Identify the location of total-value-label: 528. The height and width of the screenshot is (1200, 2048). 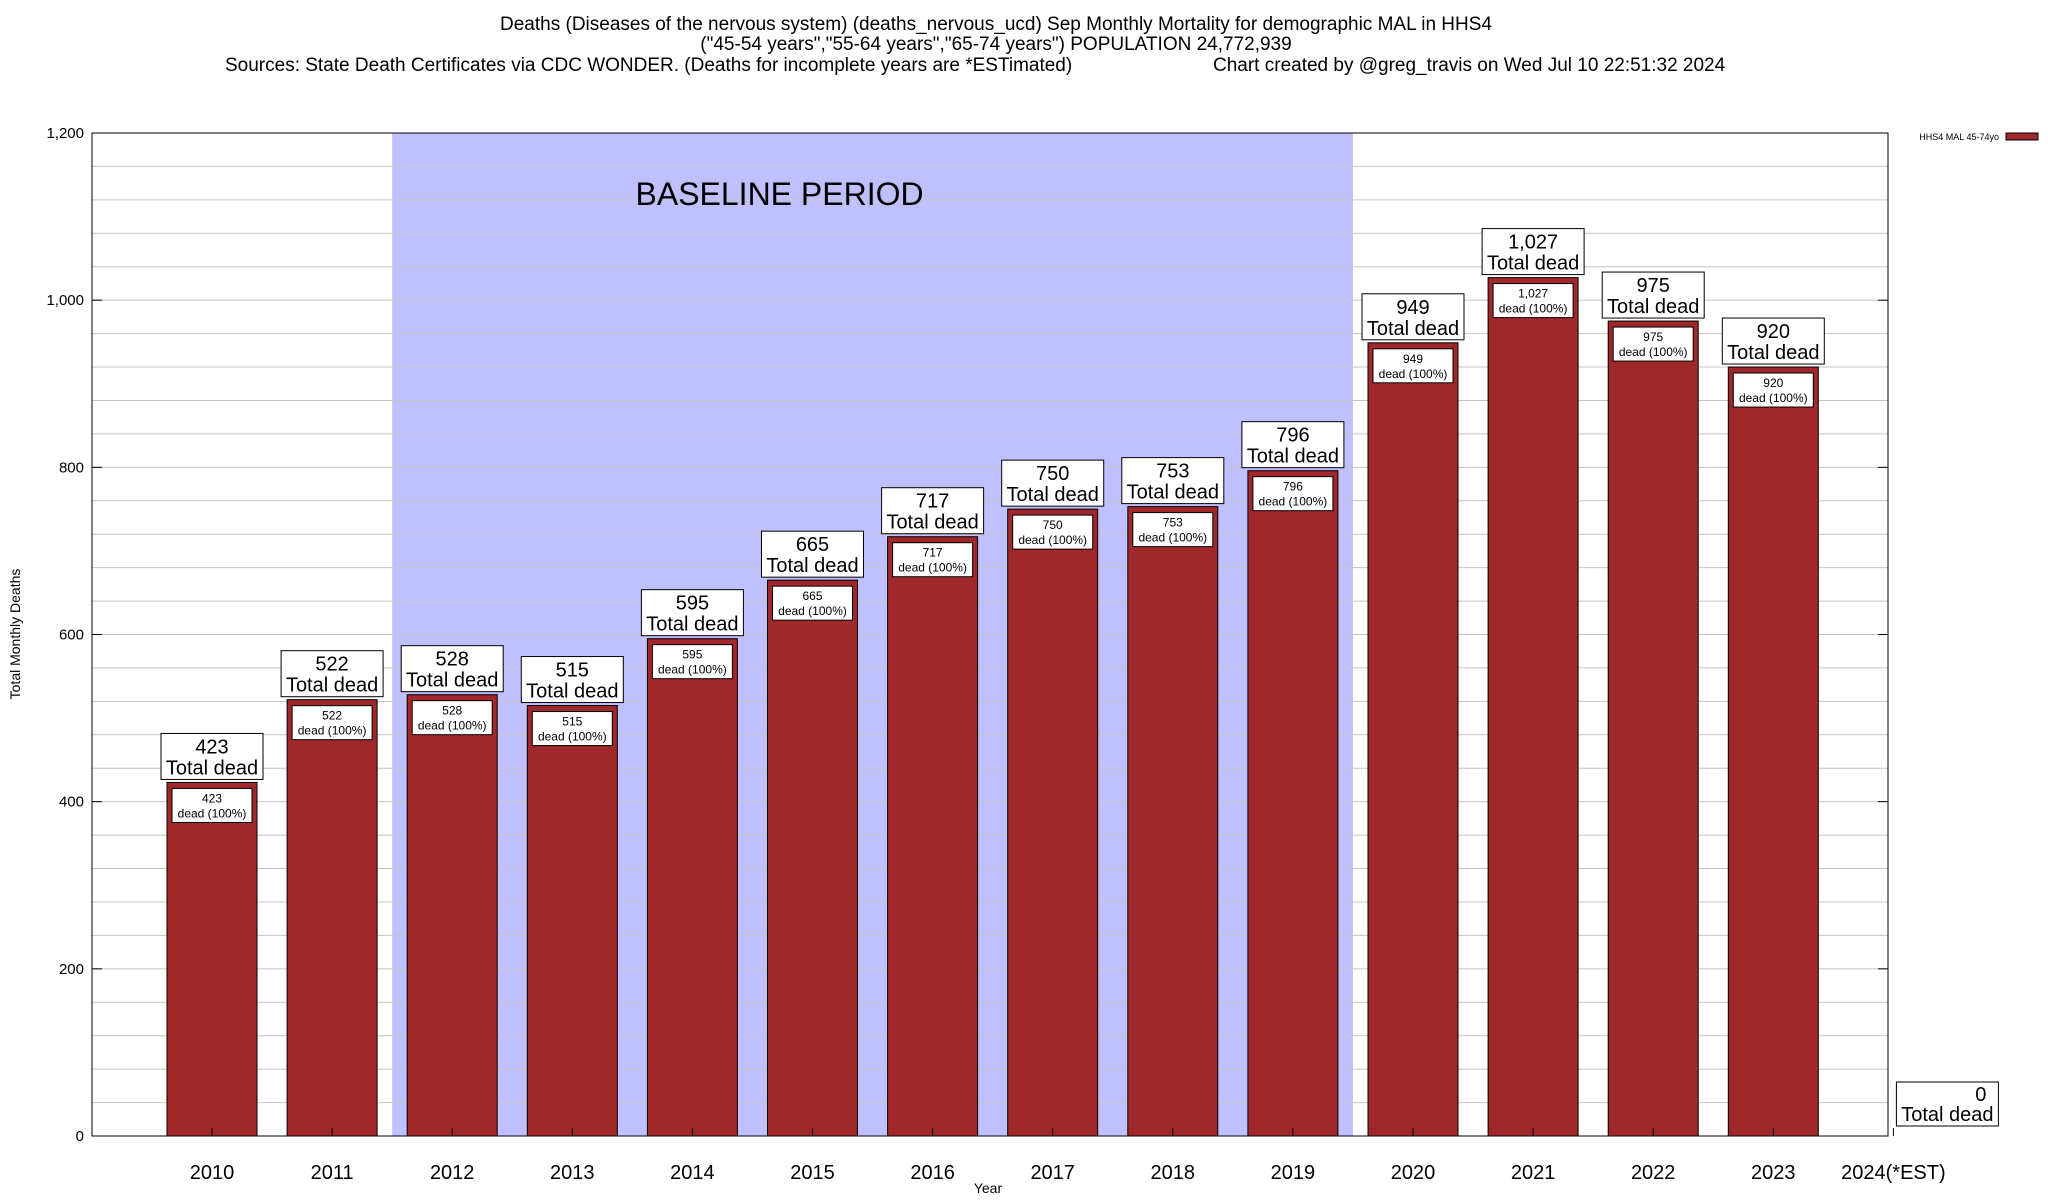
(452, 660).